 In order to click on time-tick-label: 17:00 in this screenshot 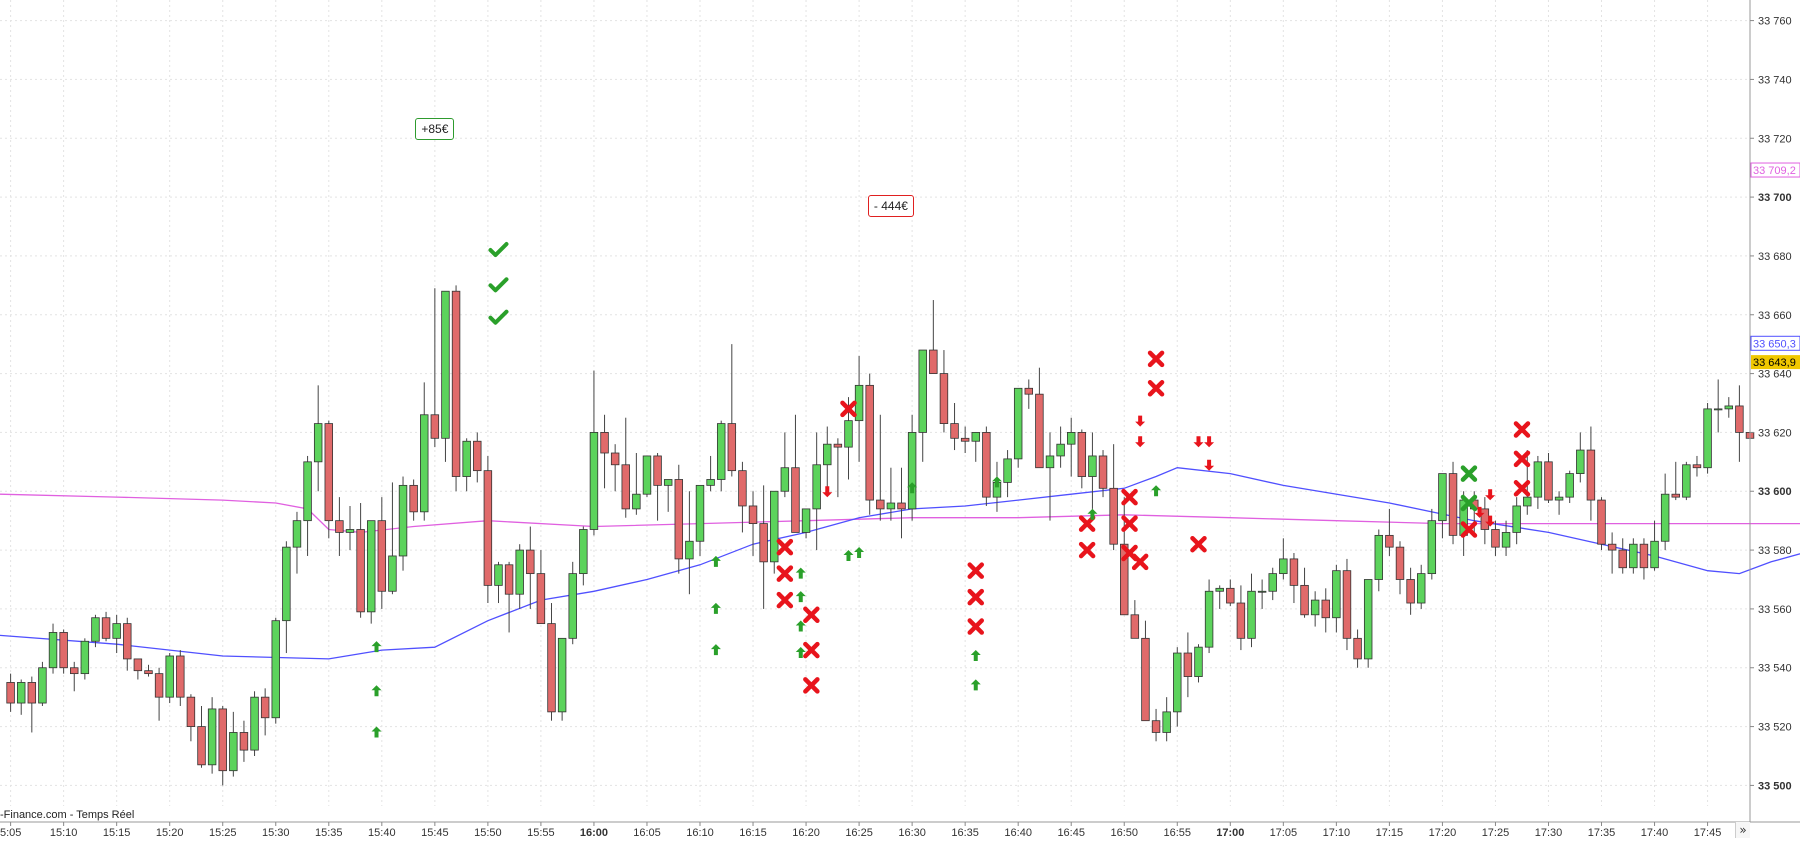, I will do `click(1230, 833)`.